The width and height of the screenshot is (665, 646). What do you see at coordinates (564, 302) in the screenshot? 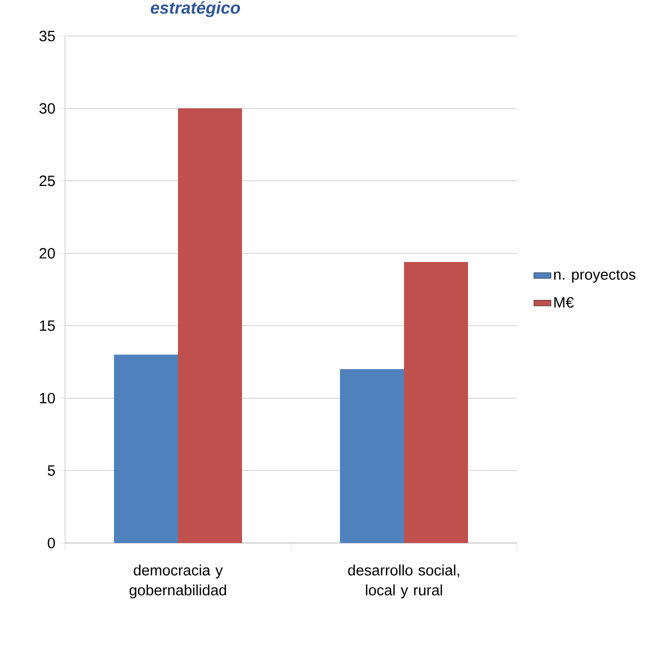
I see `legend-label: M€` at bounding box center [564, 302].